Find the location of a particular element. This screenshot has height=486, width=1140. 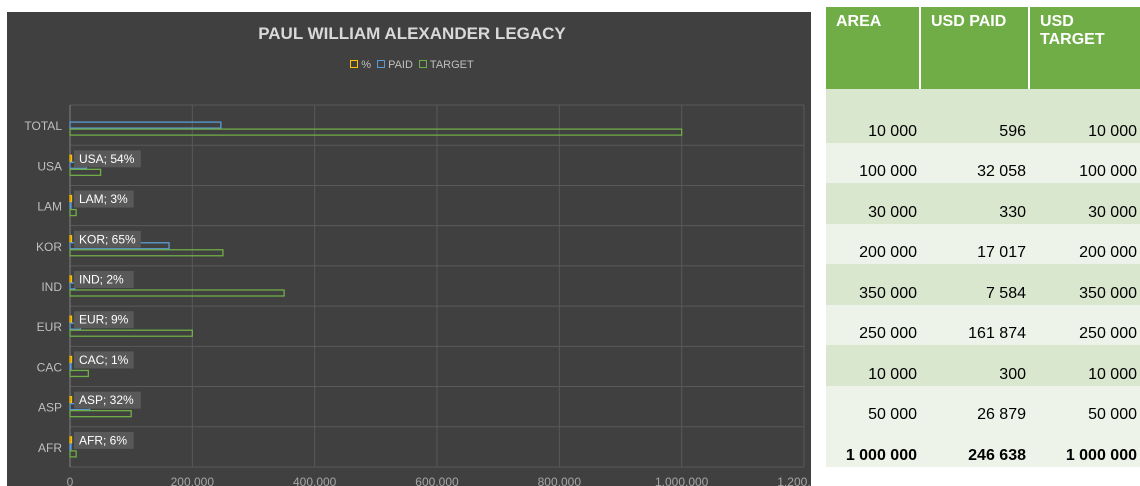

cell-usd-target: 200 000 is located at coordinates (1084, 243).